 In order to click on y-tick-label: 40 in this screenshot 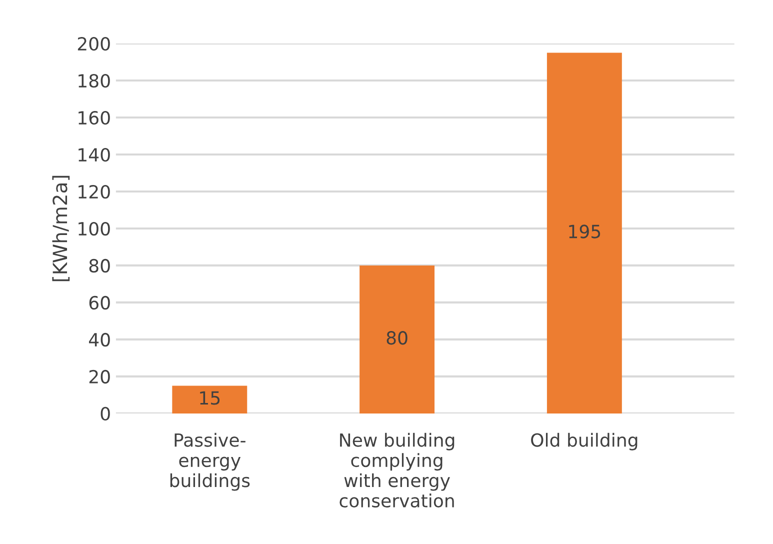, I will do `click(99, 339)`.